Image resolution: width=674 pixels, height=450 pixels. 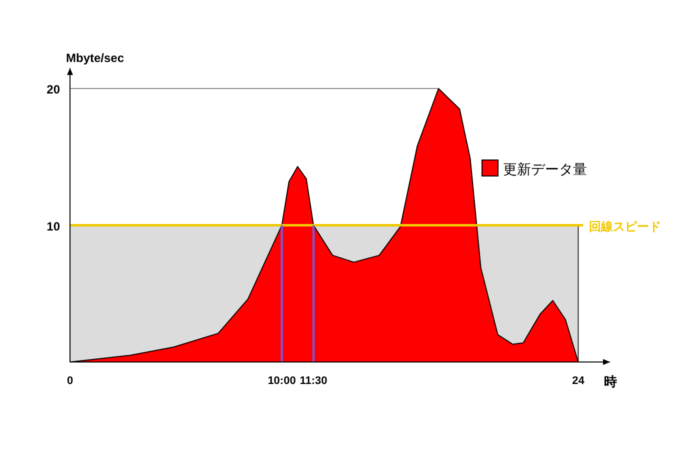 What do you see at coordinates (282, 381) in the screenshot?
I see `x-tick-label: 10:00` at bounding box center [282, 381].